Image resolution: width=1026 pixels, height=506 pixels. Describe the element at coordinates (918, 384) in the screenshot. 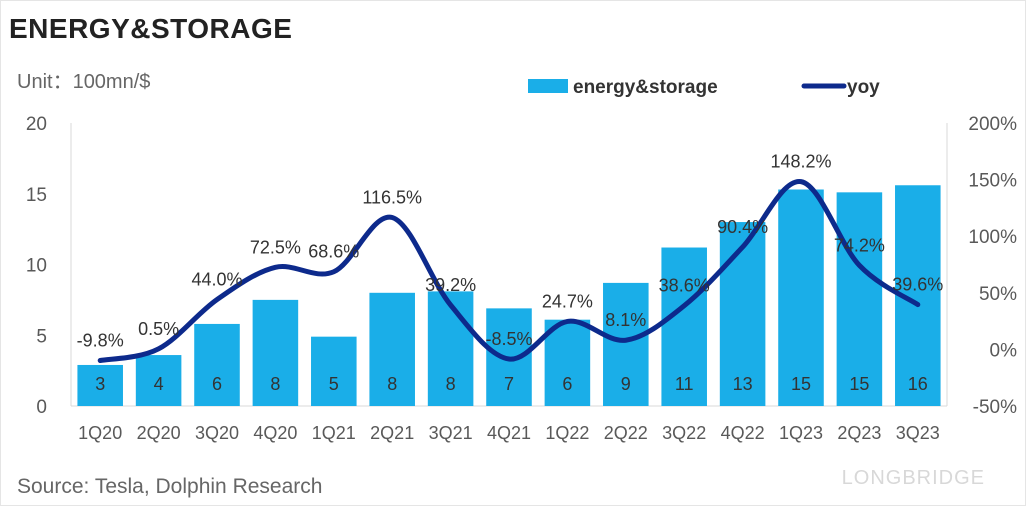

I see `bar-label: 16` at that location.